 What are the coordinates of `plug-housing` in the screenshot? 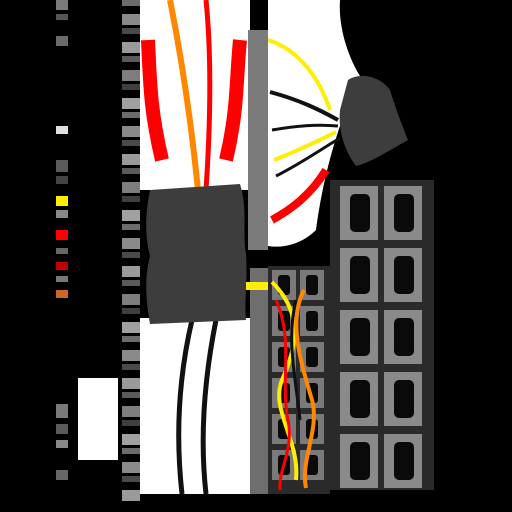 It's located at (373, 120).